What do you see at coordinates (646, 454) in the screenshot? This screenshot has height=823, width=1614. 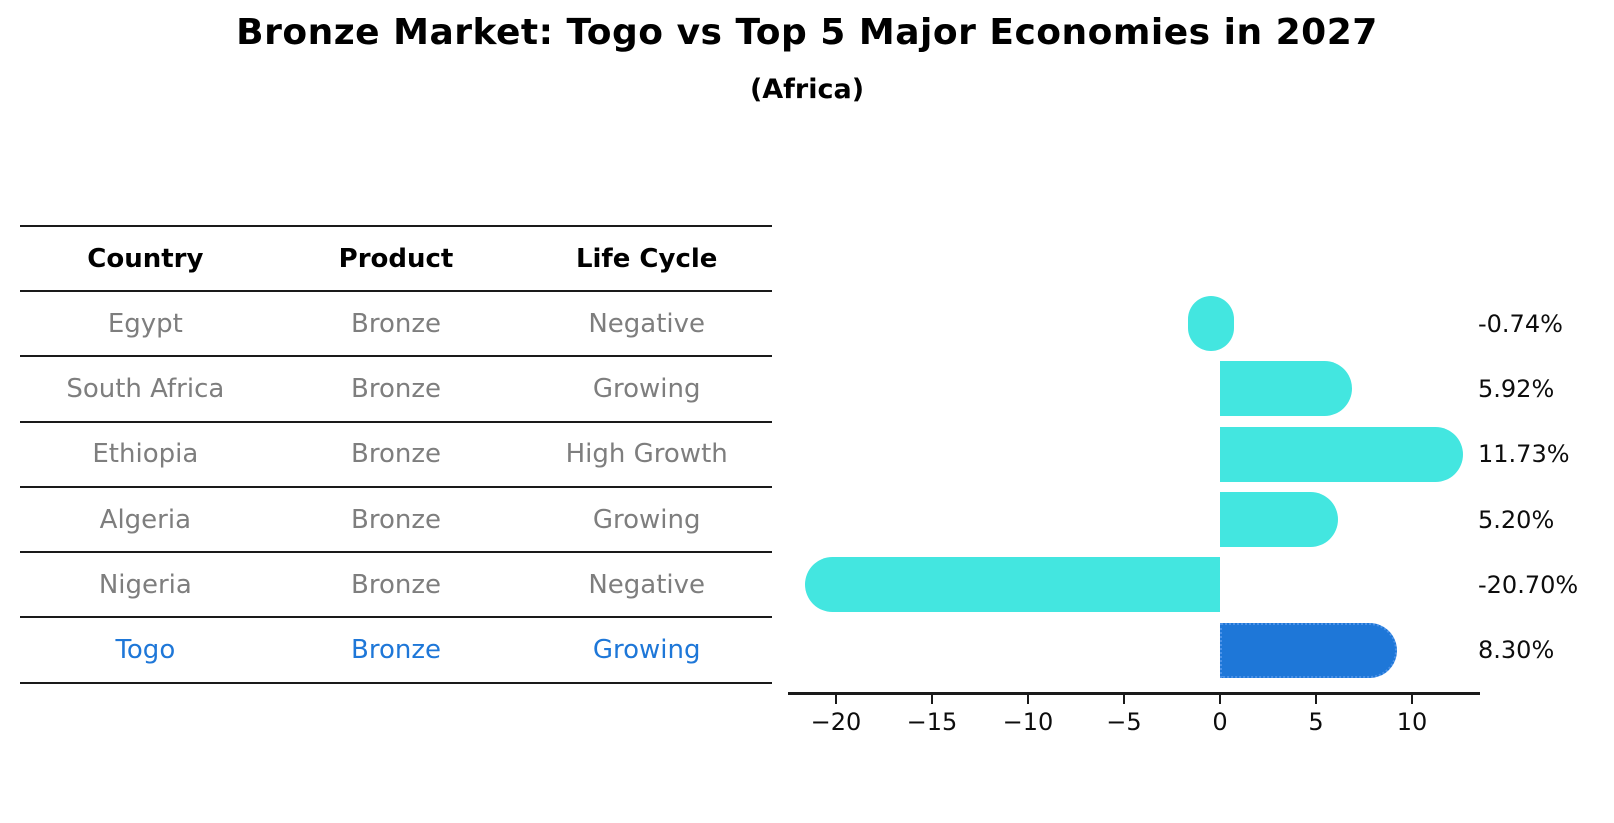 I see `life-cycle-cell: High Growth` at bounding box center [646, 454].